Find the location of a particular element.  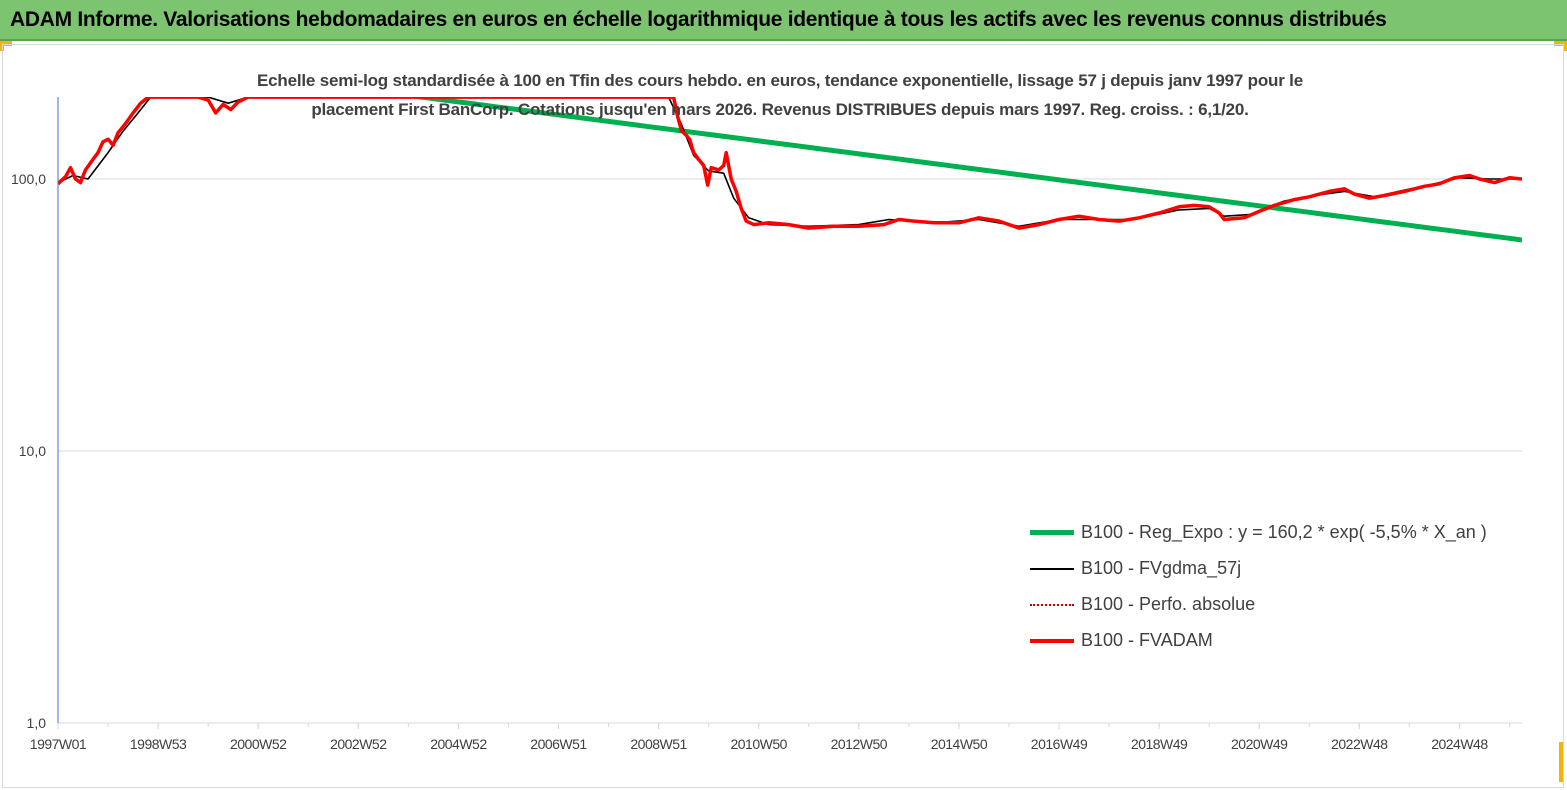

corner-marker-top-right-v is located at coordinates (1565, 46).